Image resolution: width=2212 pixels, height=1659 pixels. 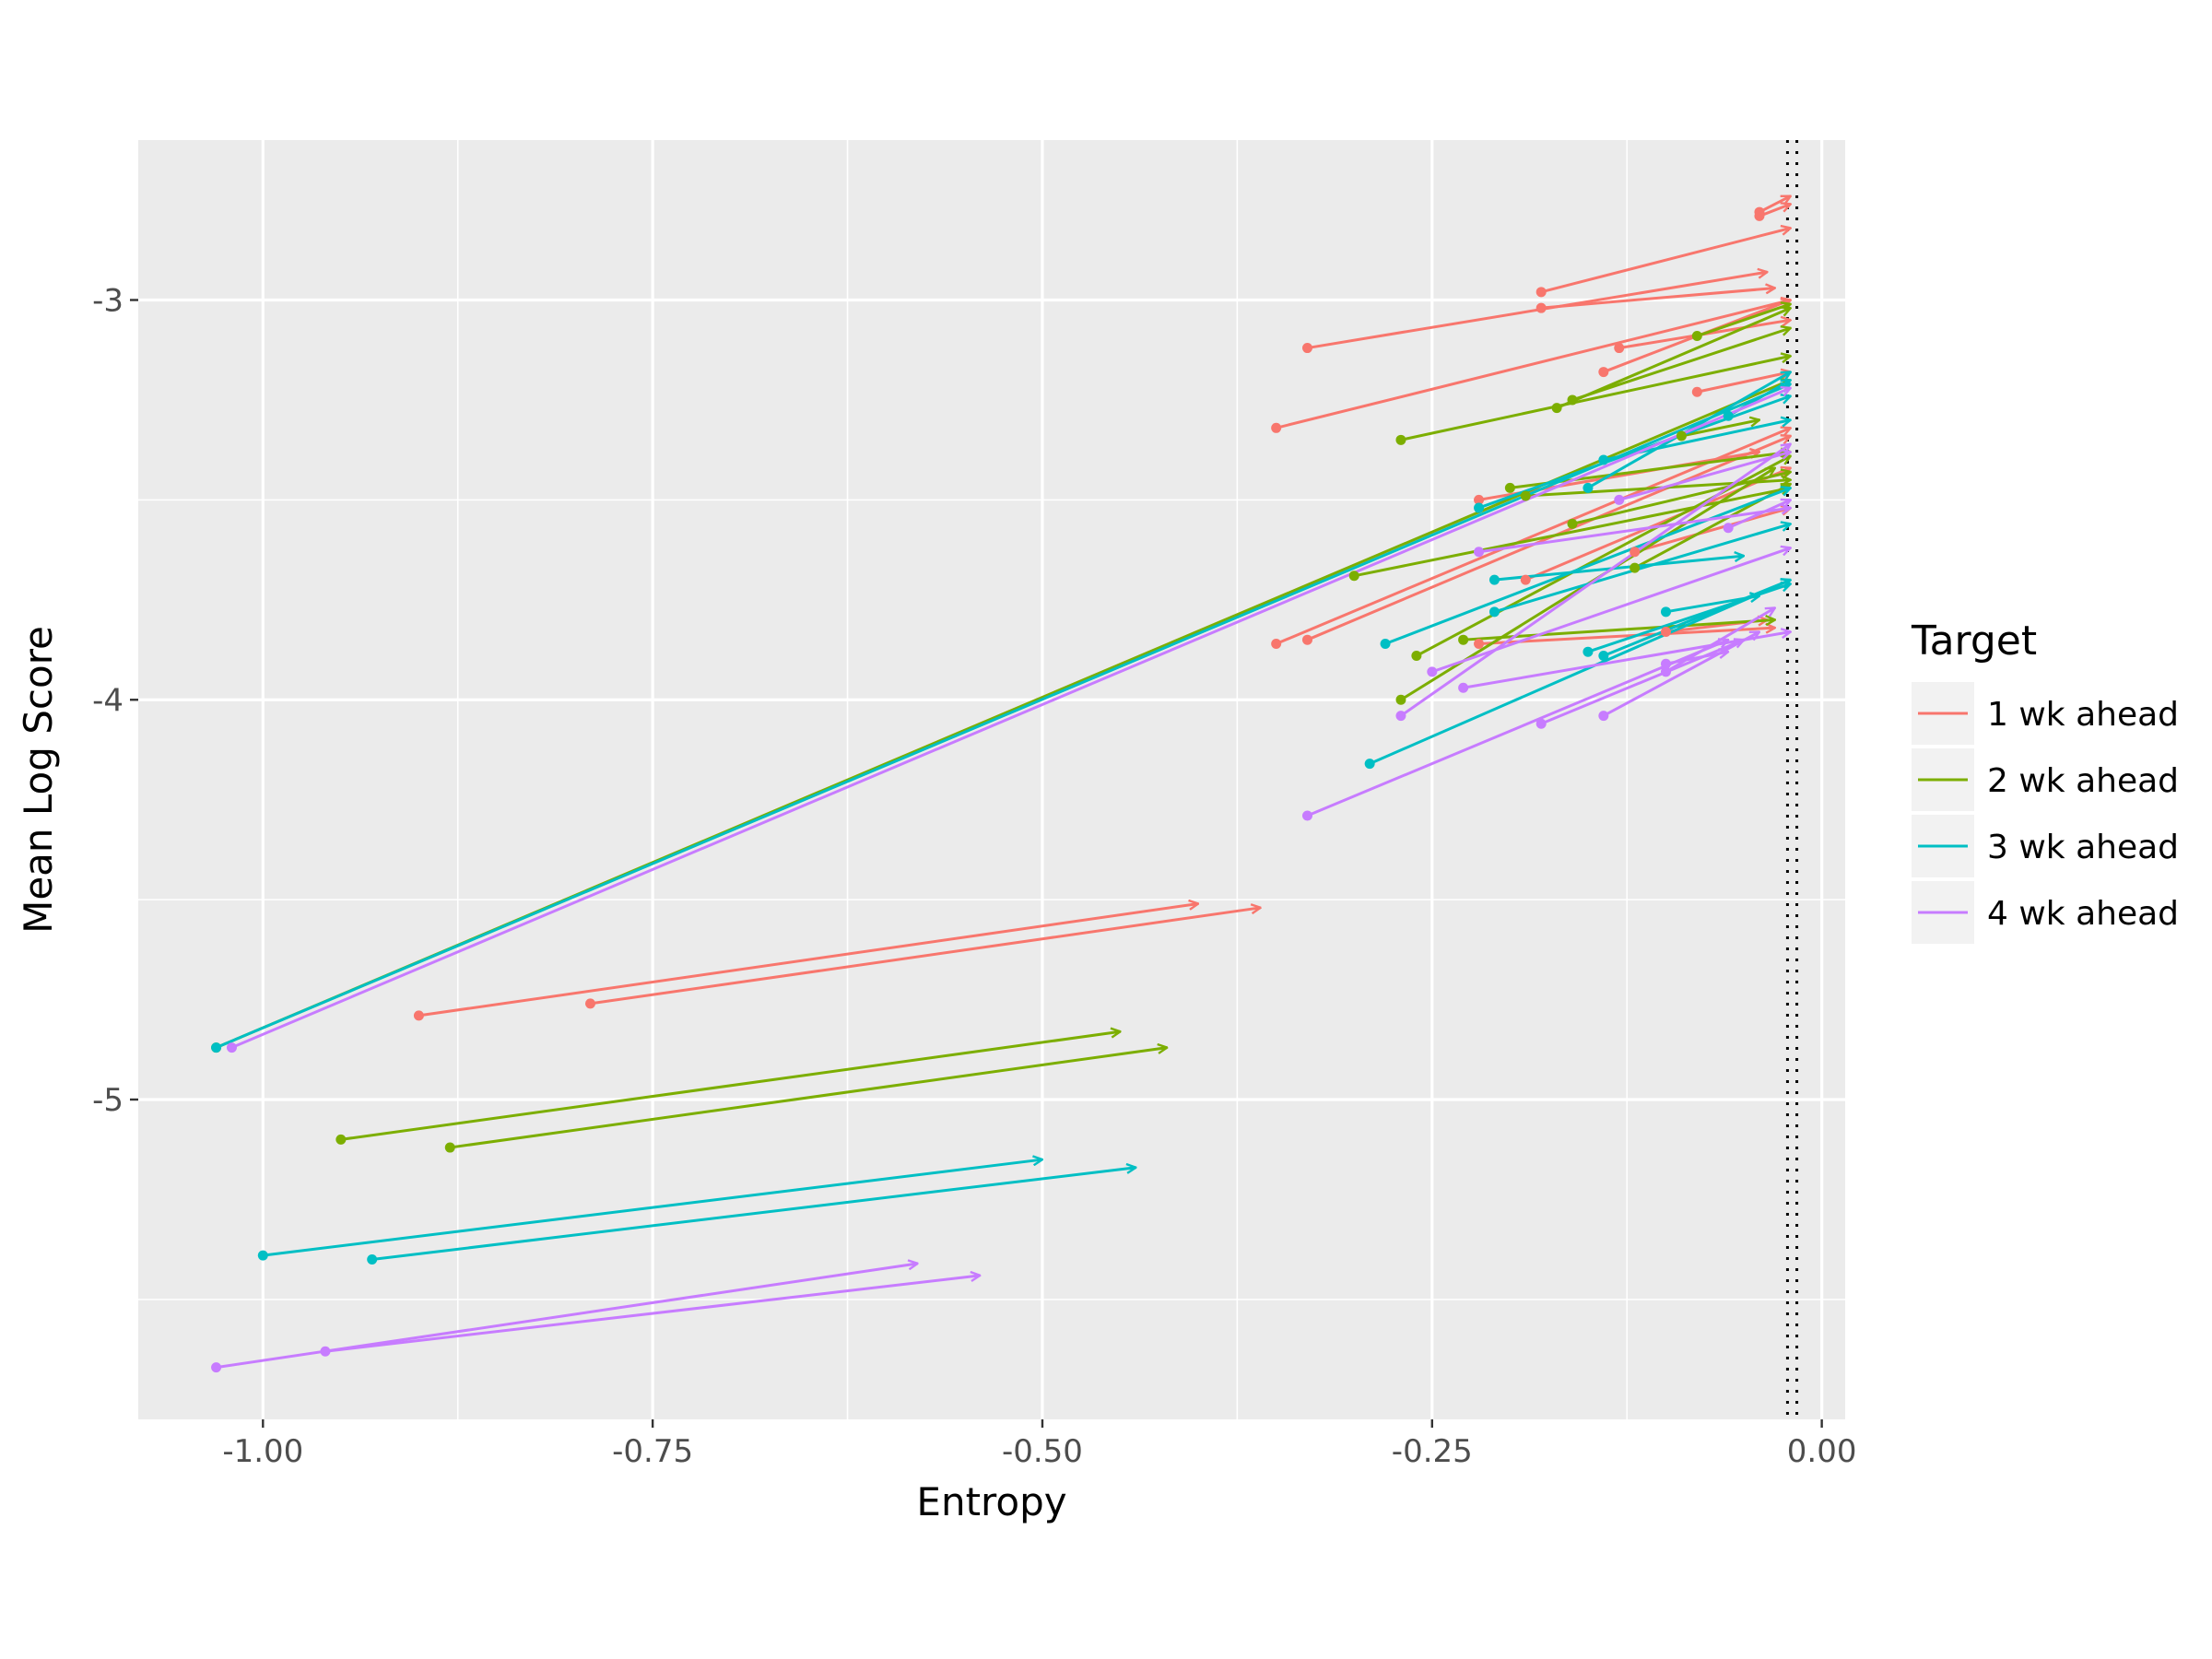 I want to click on legend-title: Target, so click(x=1974, y=641).